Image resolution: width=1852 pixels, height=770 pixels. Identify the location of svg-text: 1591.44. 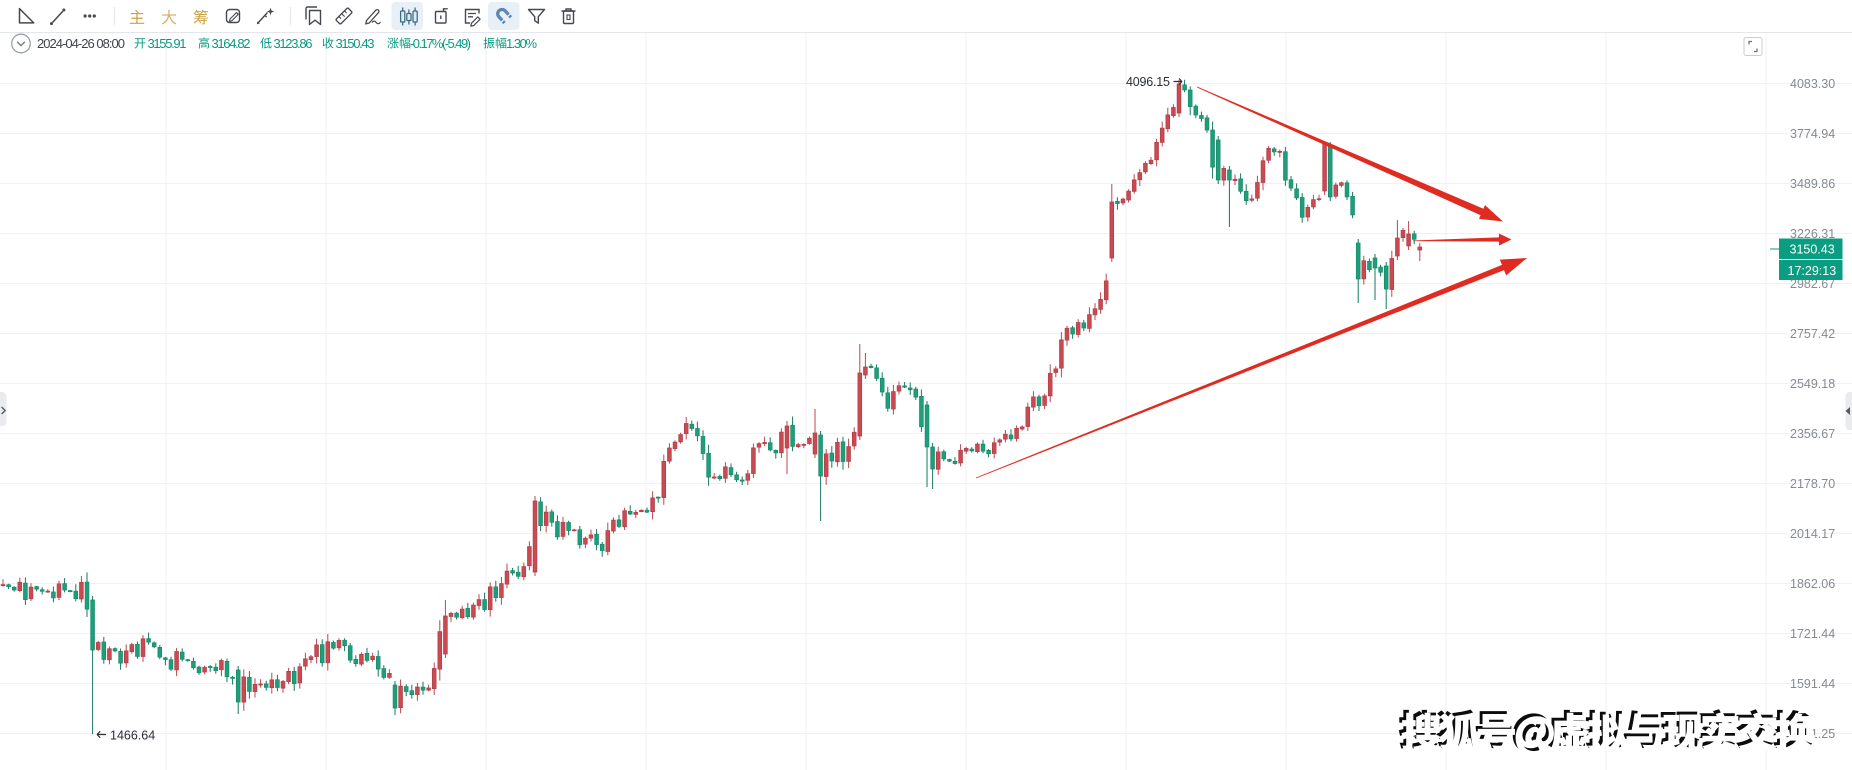
(1812, 684).